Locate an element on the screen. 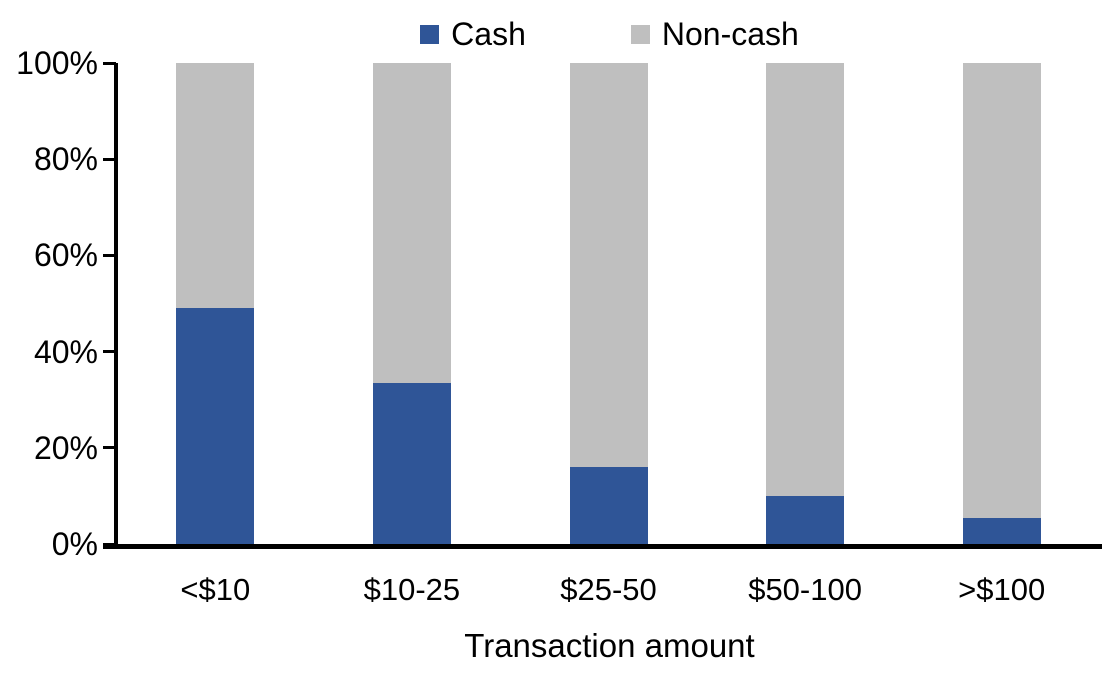  x-category-label: $10-25 is located at coordinates (412, 589).